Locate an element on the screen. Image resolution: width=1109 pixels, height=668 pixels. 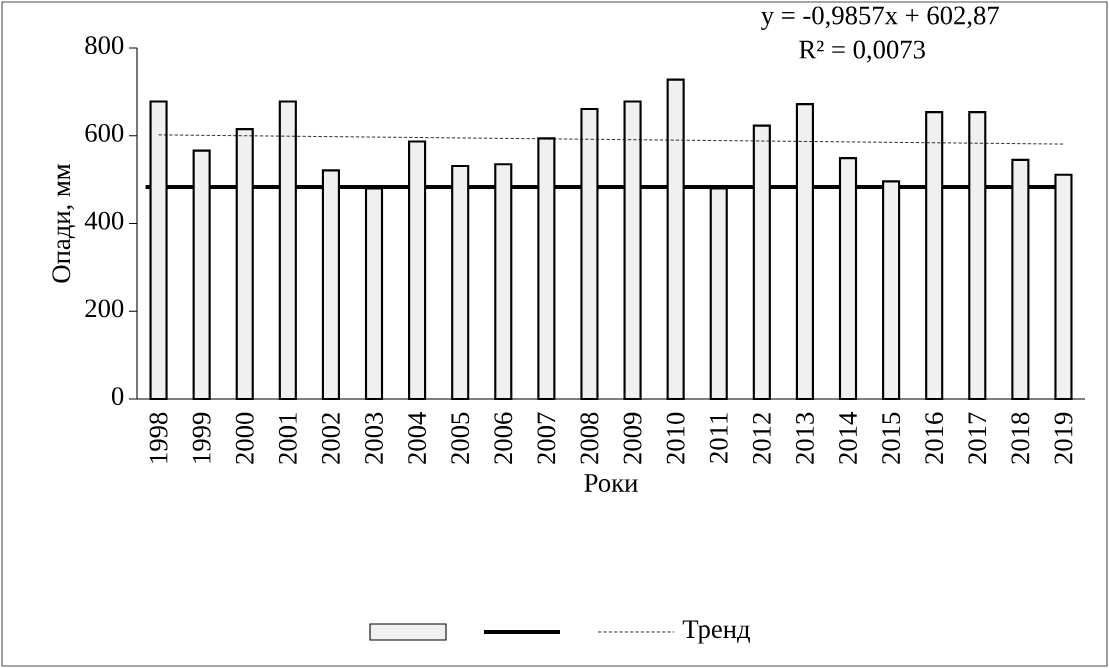
x-tick-label: 2019 is located at coordinates (1063, 438).